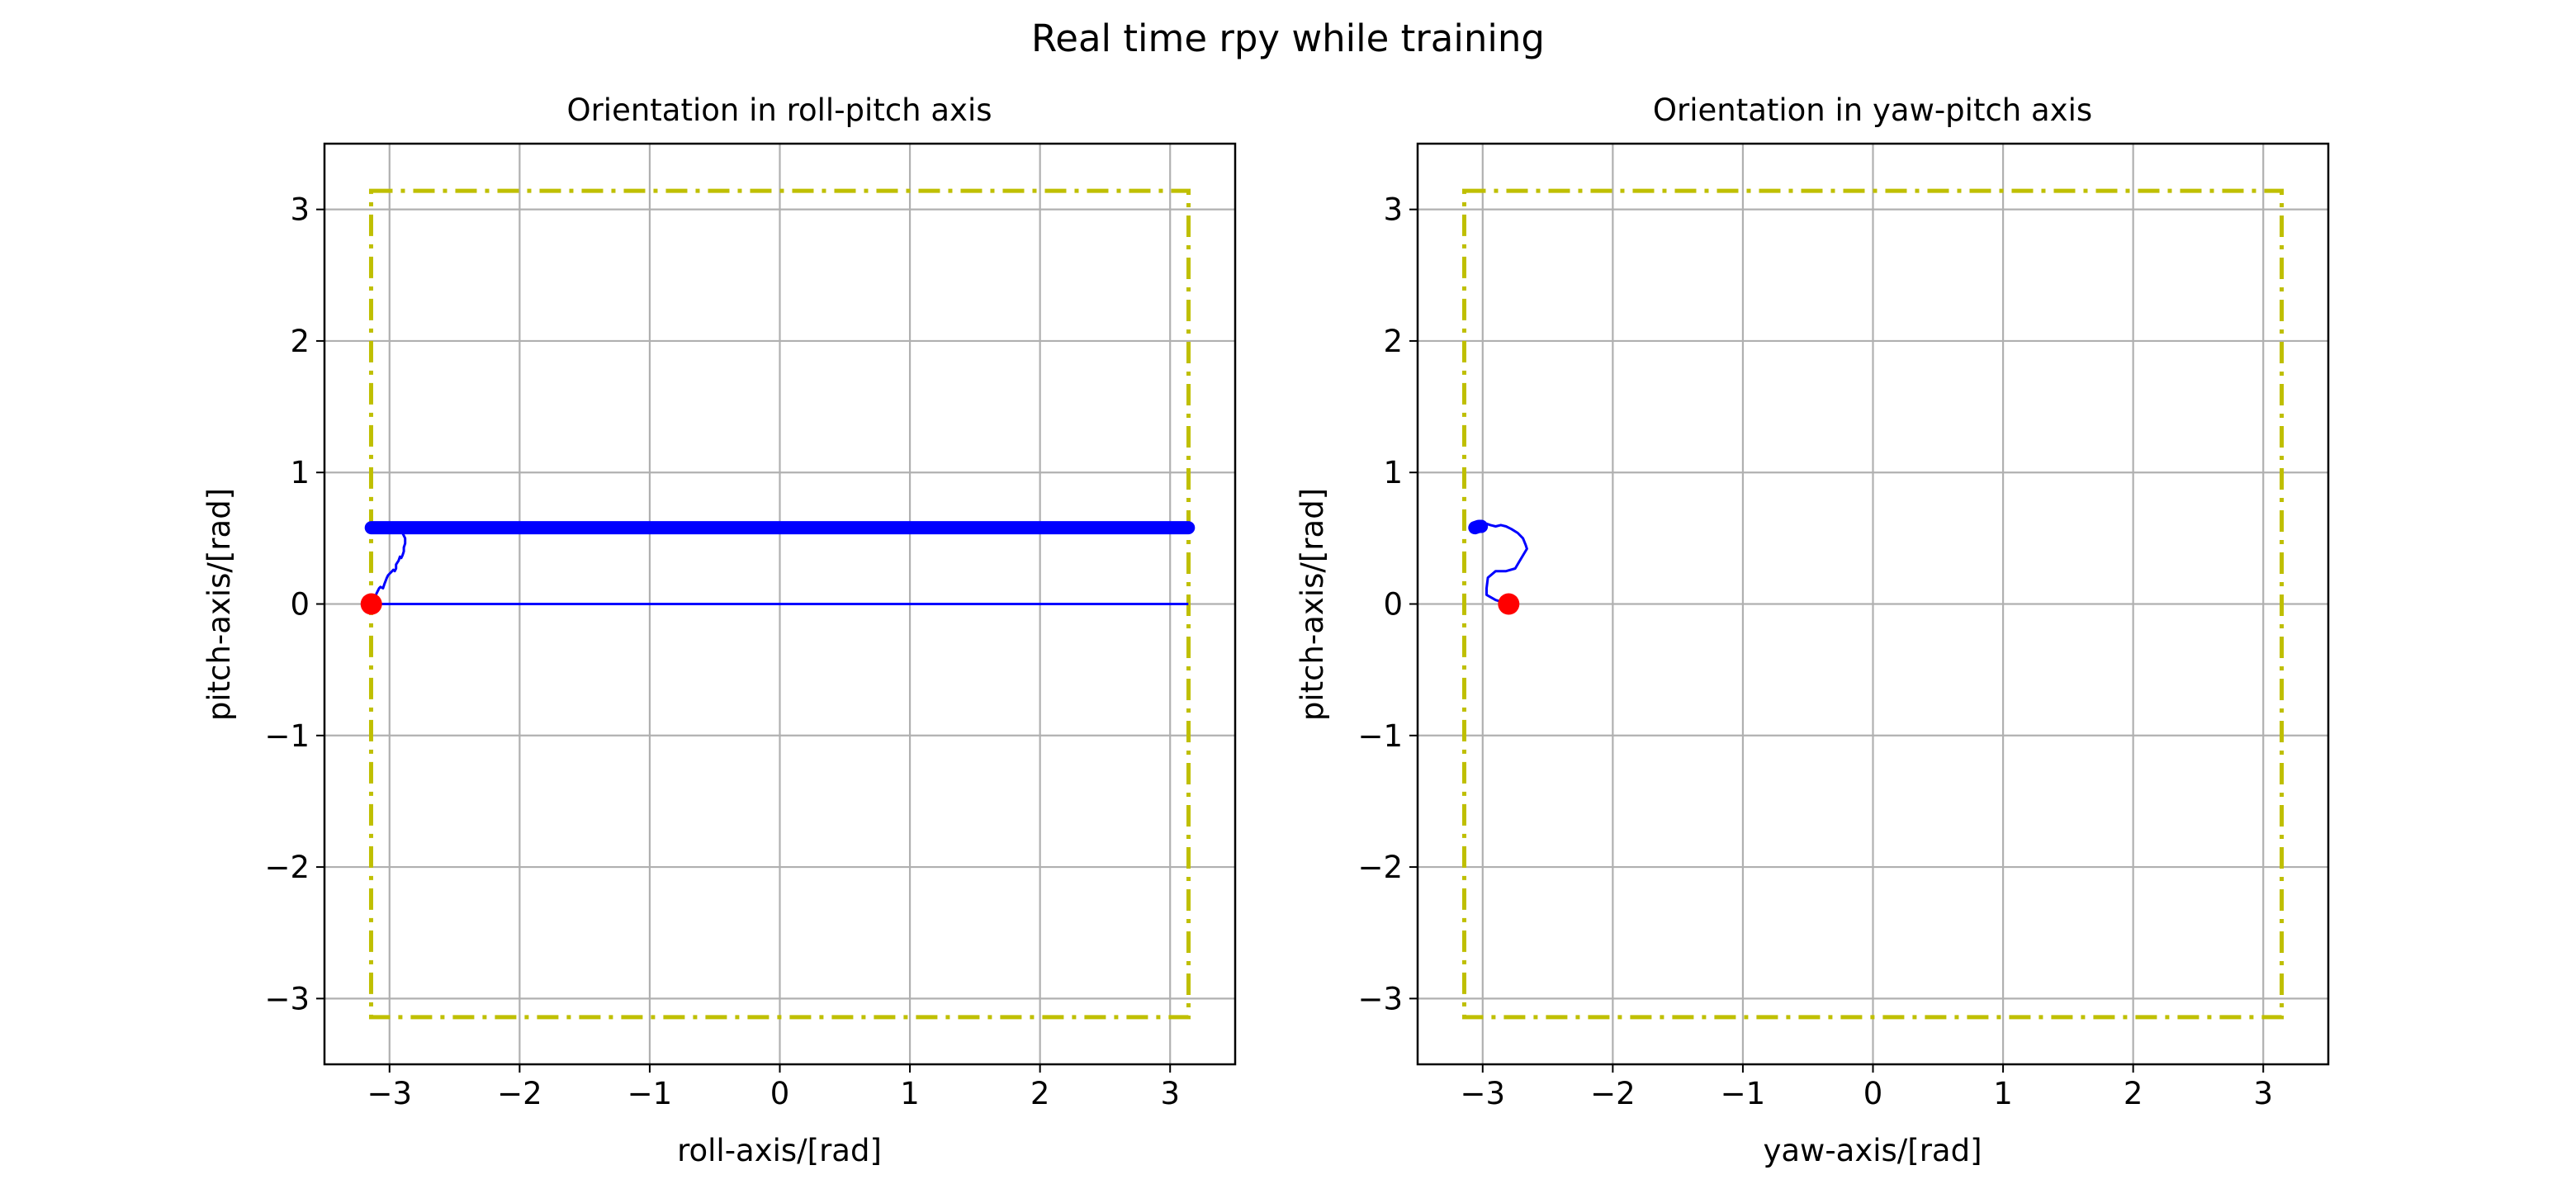 This screenshot has width=2576, height=1189. I want to click on roll-pitch-start-marker, so click(371, 604).